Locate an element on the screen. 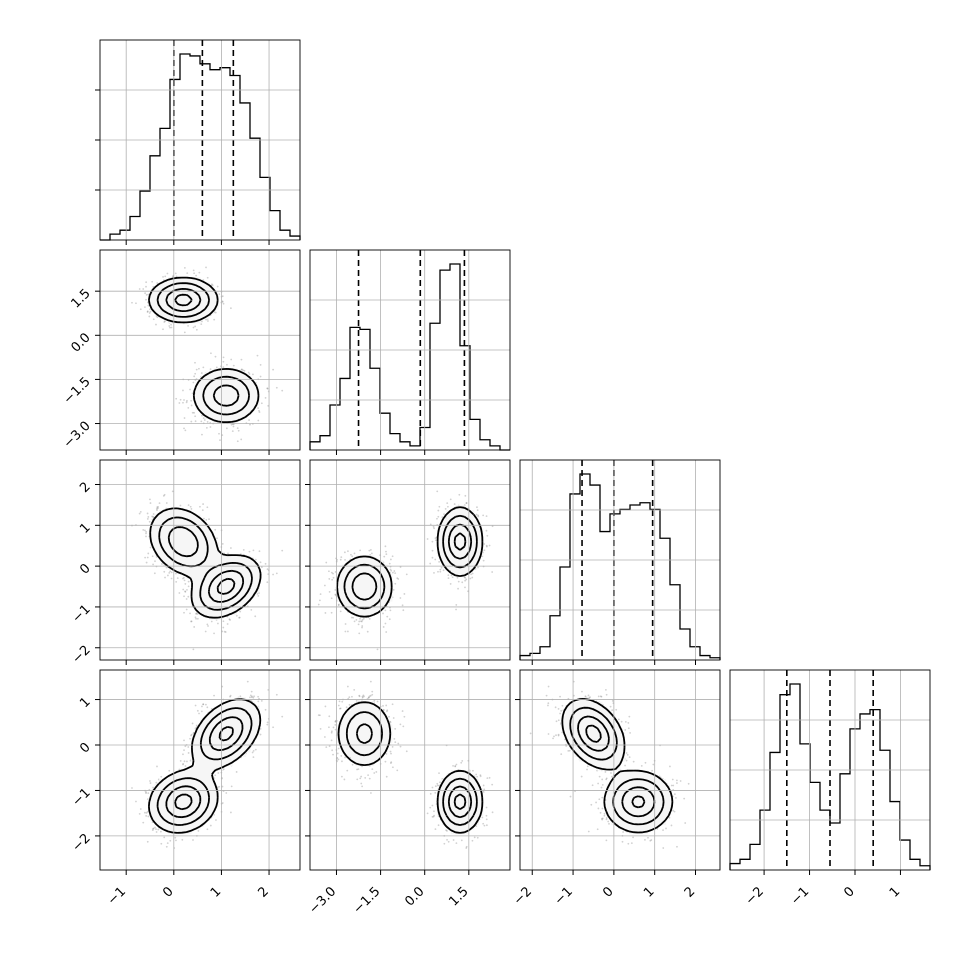  y-tick-label-2-0: −2 is located at coordinates (81, 655).